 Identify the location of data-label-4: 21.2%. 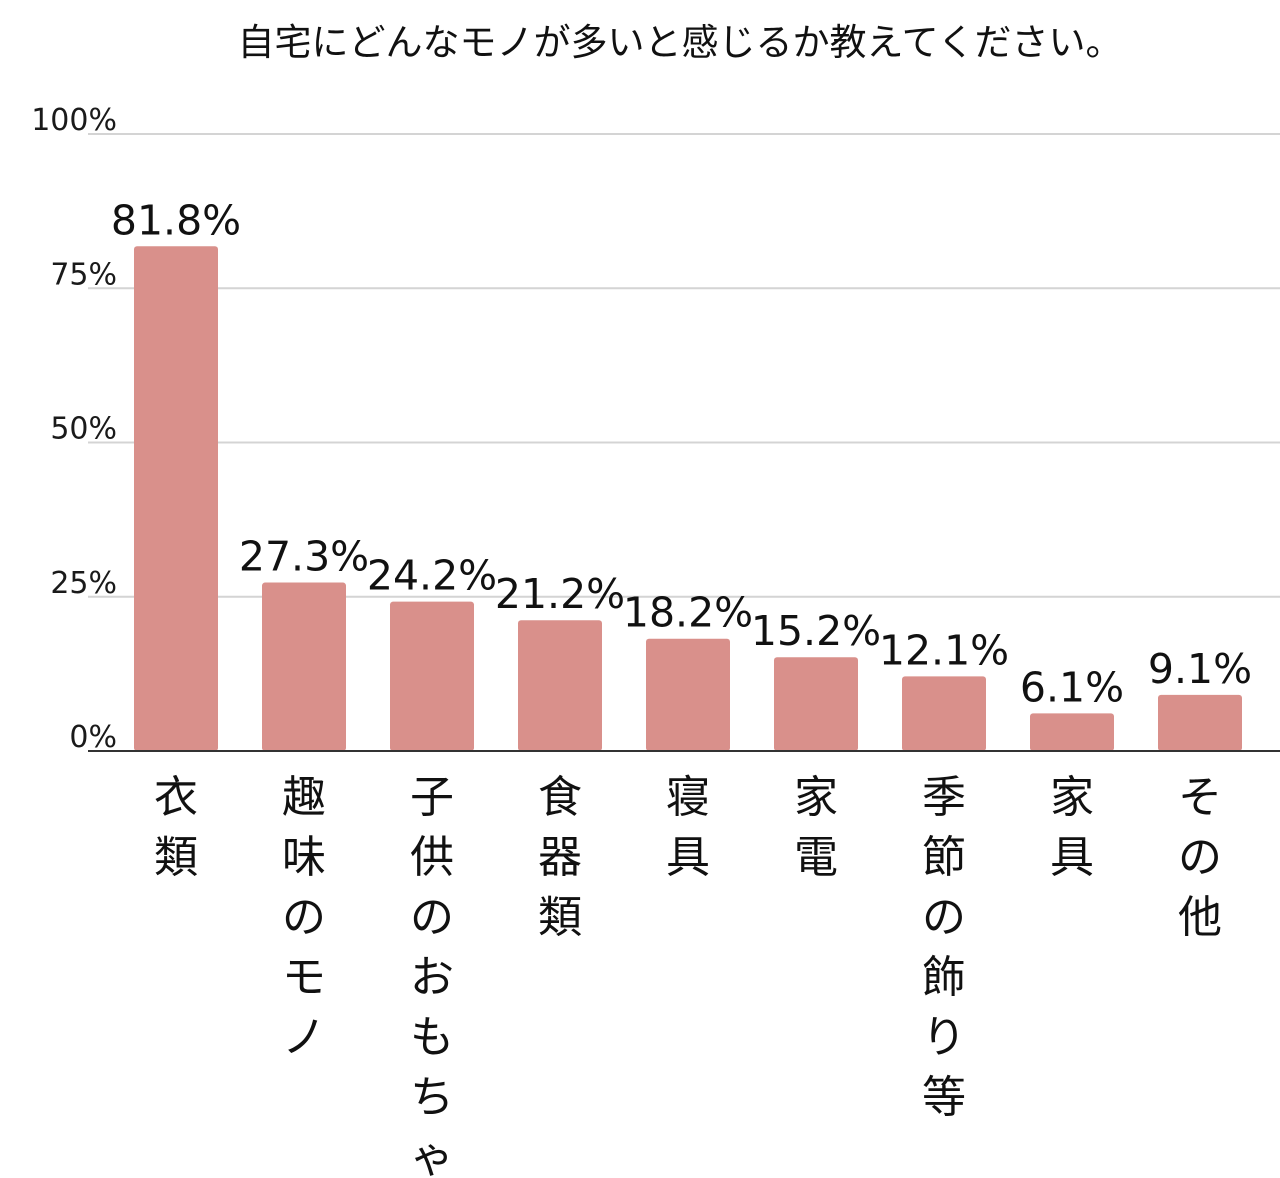
(560, 594).